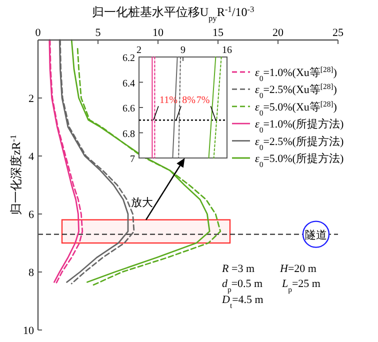 The image size is (378, 342). I want to click on annotation: d$_{p}$=0.5 m, so click(243, 286).